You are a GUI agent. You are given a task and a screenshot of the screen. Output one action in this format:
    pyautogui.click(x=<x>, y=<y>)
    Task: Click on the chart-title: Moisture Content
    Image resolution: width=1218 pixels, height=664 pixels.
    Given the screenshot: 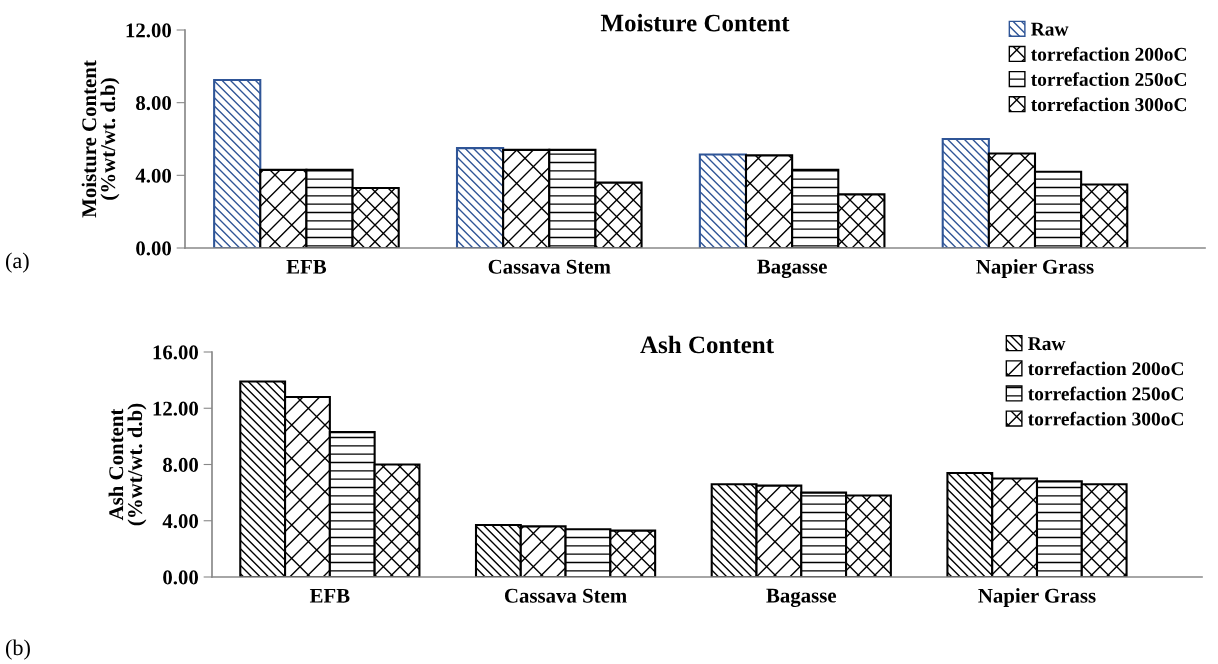 What is the action you would take?
    pyautogui.click(x=695, y=22)
    